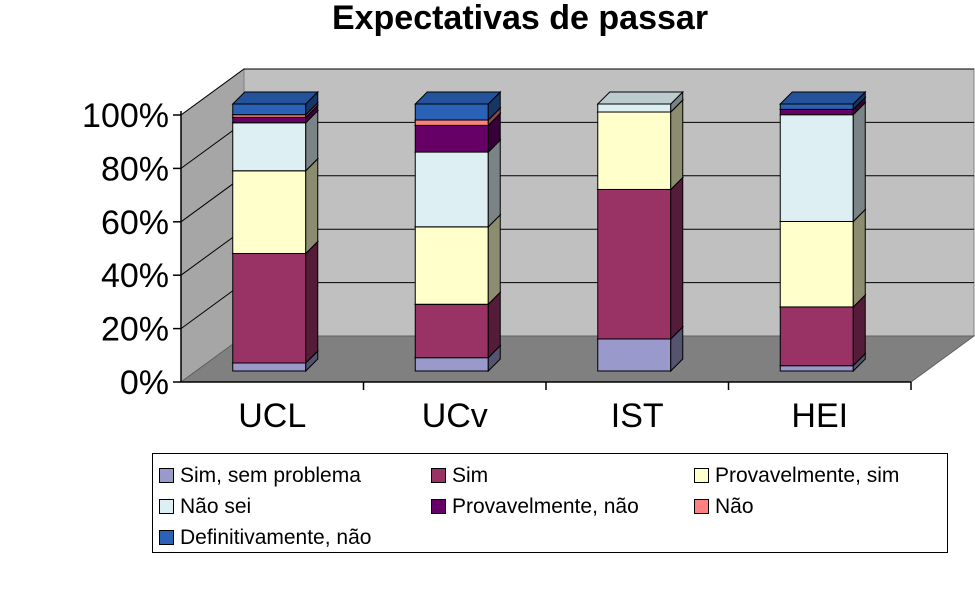 The height and width of the screenshot is (598, 975). What do you see at coordinates (562, 475) in the screenshot?
I see `legend-item: Sim` at bounding box center [562, 475].